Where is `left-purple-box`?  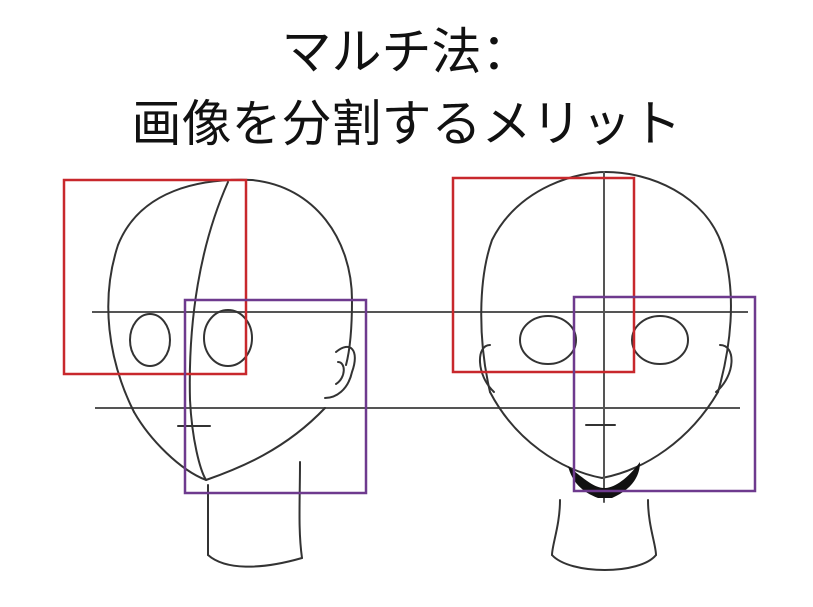
left-purple-box is located at coordinates (275, 396).